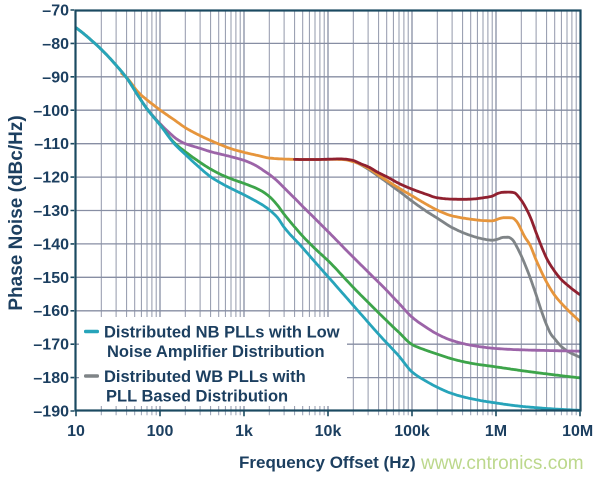 This screenshot has width=600, height=479. Describe the element at coordinates (55, 77) in the screenshot. I see `svg-text: –90` at that location.